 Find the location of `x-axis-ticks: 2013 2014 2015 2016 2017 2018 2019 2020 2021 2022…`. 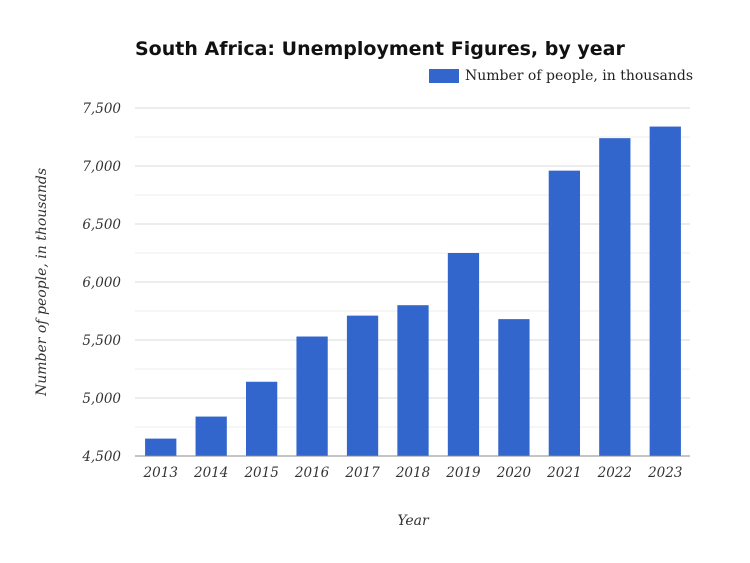

x-axis-ticks: 2013 2014 2015 2016 2017 2018 2019 2020 2021 2022… is located at coordinates (413, 473).